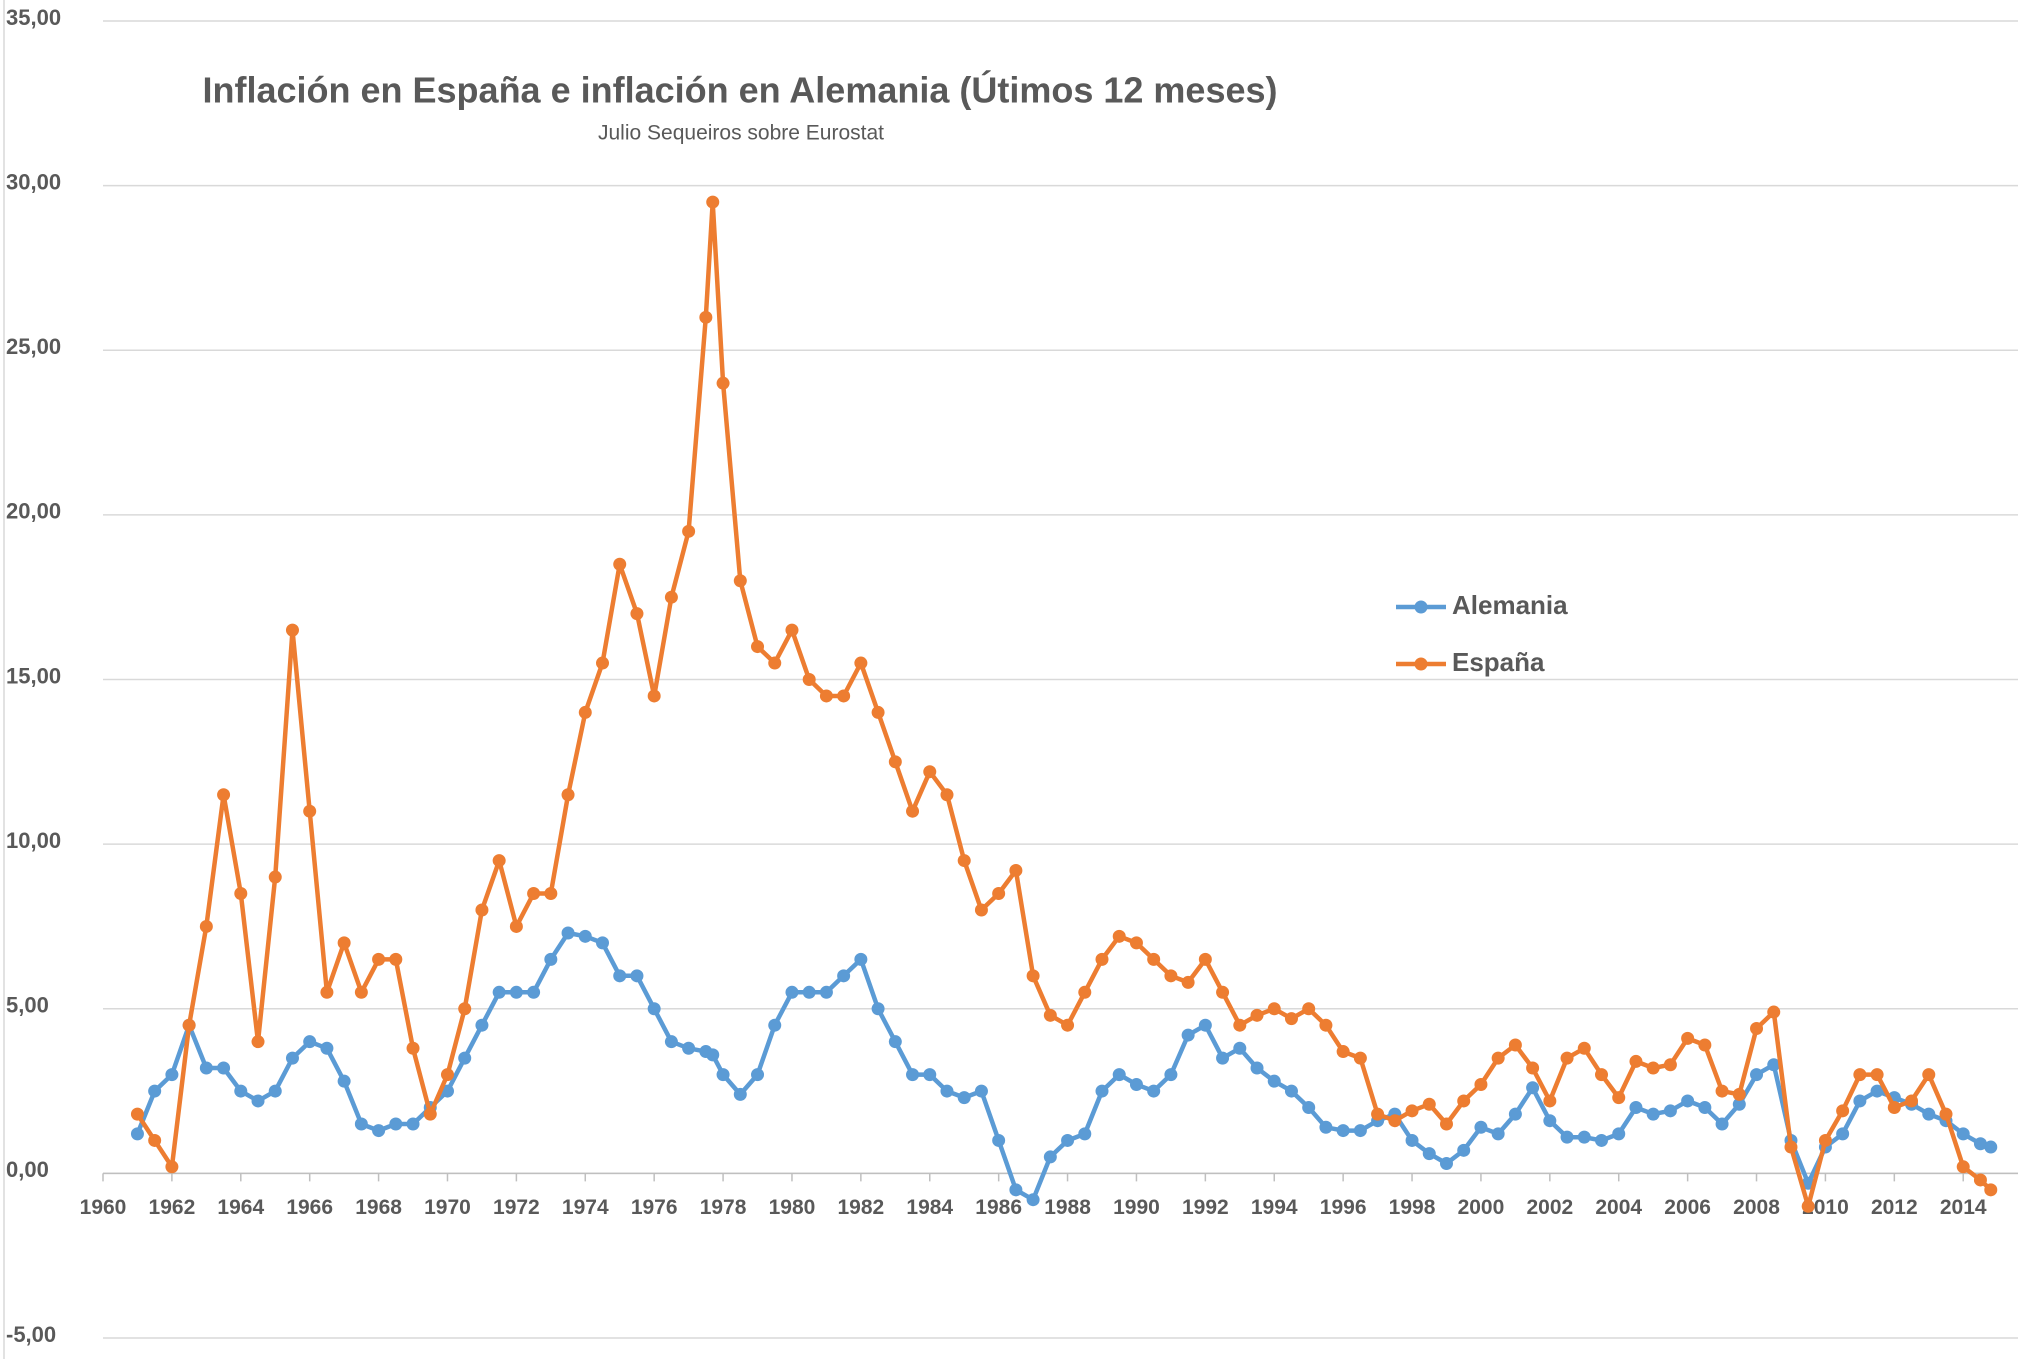 This screenshot has width=2018, height=1359. I want to click on x-tick-label: 1984, so click(929, 1207).